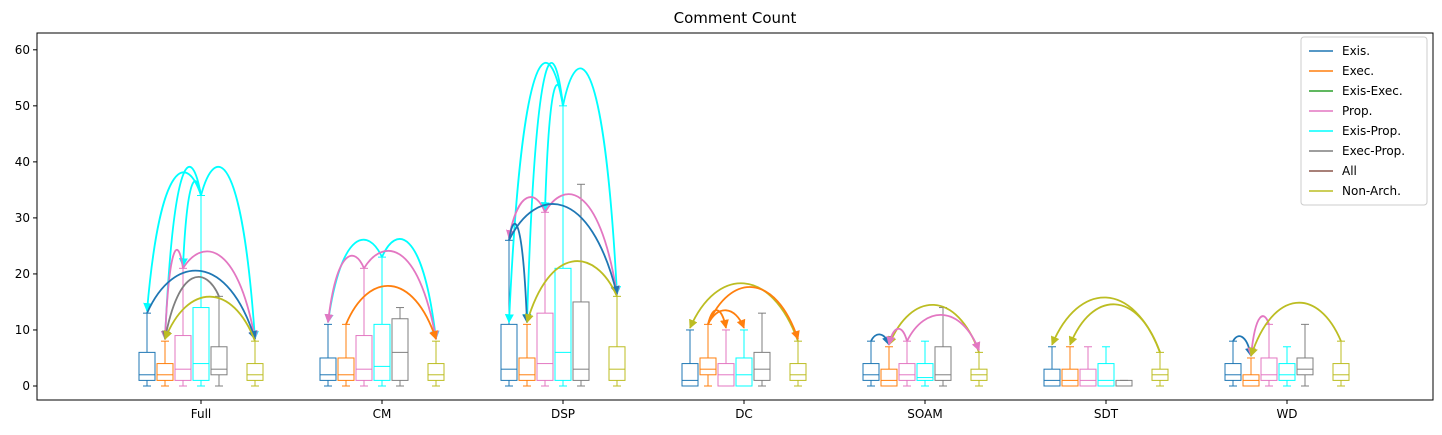 Image resolution: width=1442 pixels, height=435 pixels. What do you see at coordinates (1106, 414) in the screenshot?
I see `x-tick-label-sdt: SDT` at bounding box center [1106, 414].